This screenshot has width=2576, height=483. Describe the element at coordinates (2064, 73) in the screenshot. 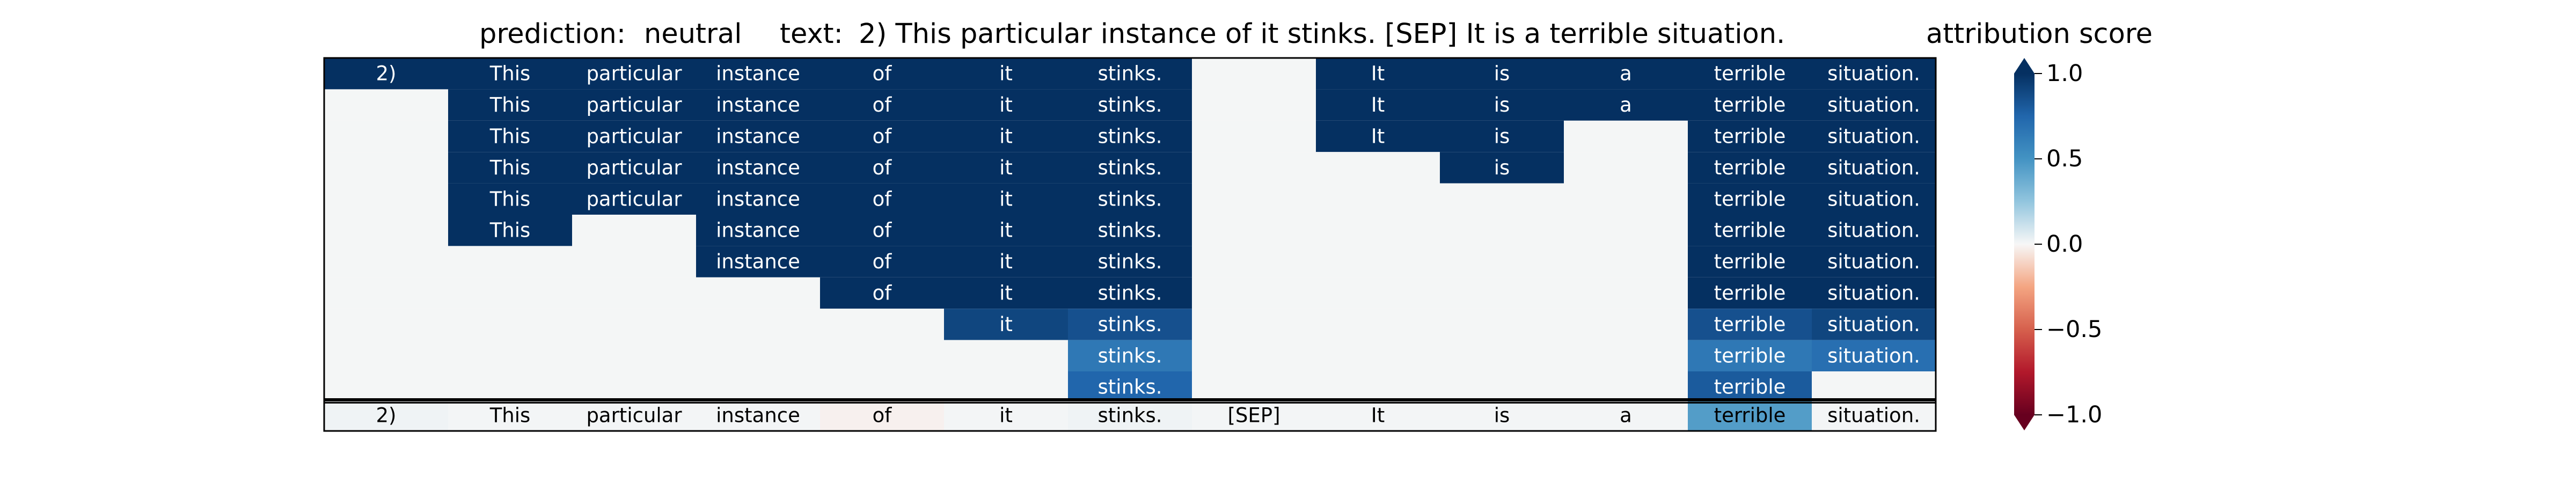

I see `colorbar-tick-label: 1.0` at that location.